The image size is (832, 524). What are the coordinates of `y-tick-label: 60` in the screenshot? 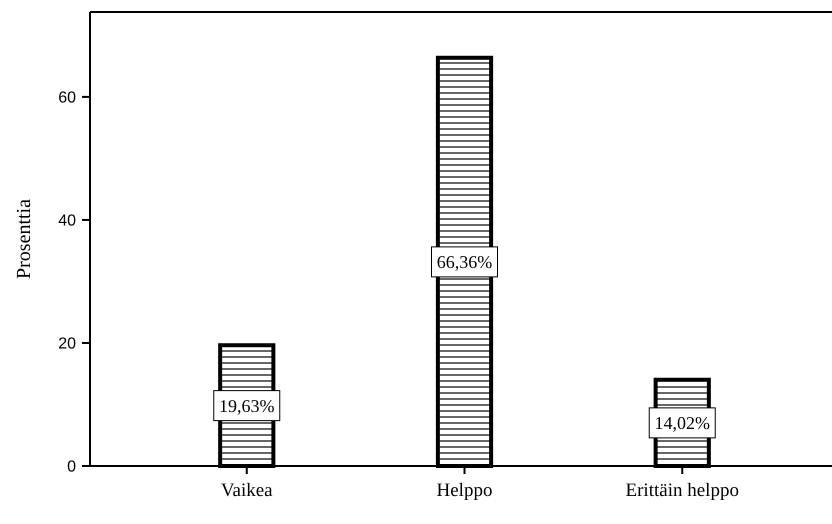 It's located at (67, 97).